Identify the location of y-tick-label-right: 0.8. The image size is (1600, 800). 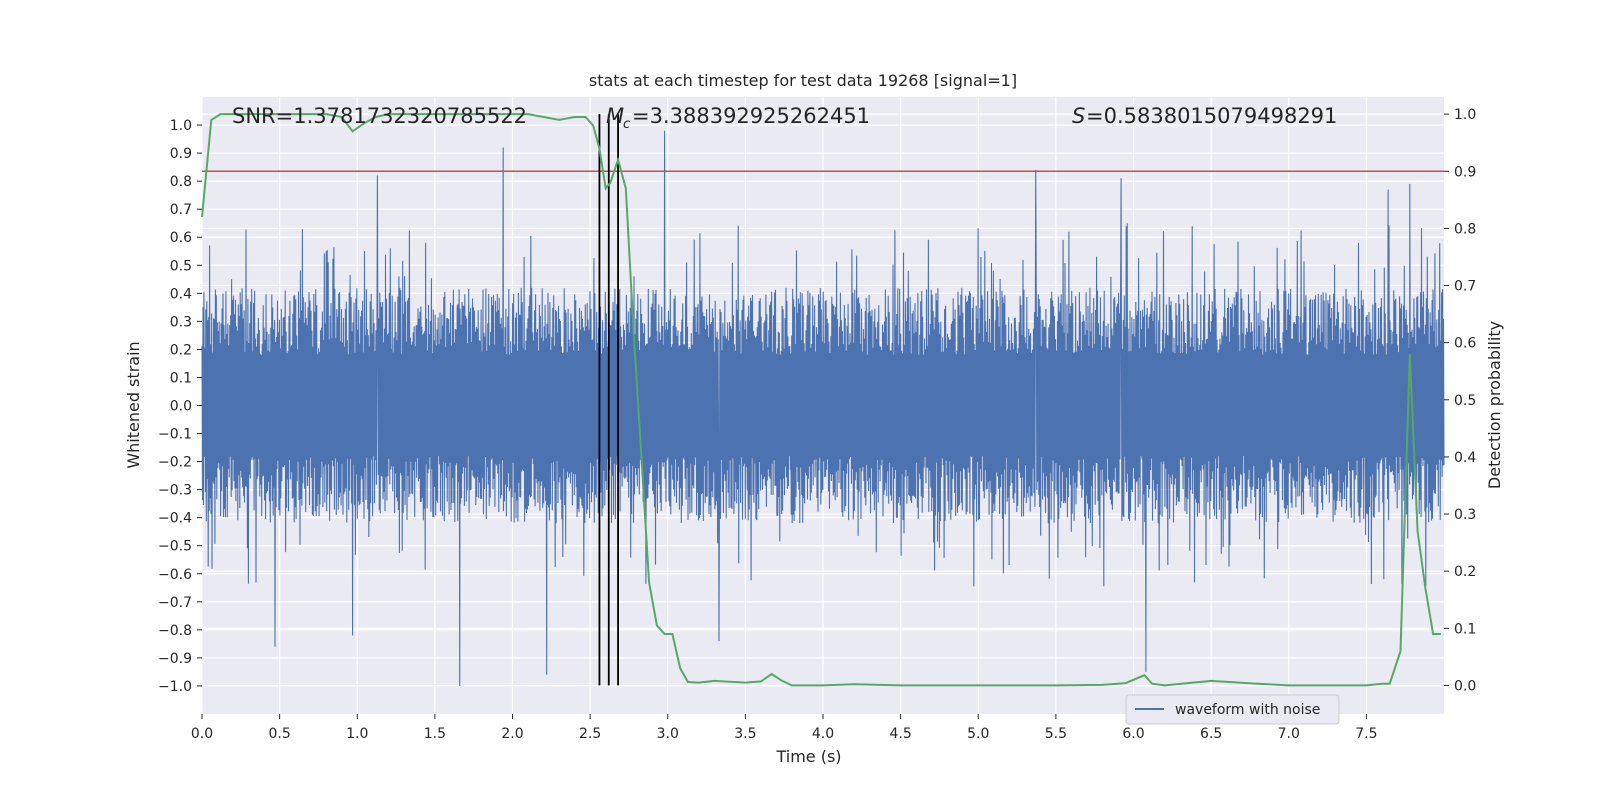
(1465, 229).